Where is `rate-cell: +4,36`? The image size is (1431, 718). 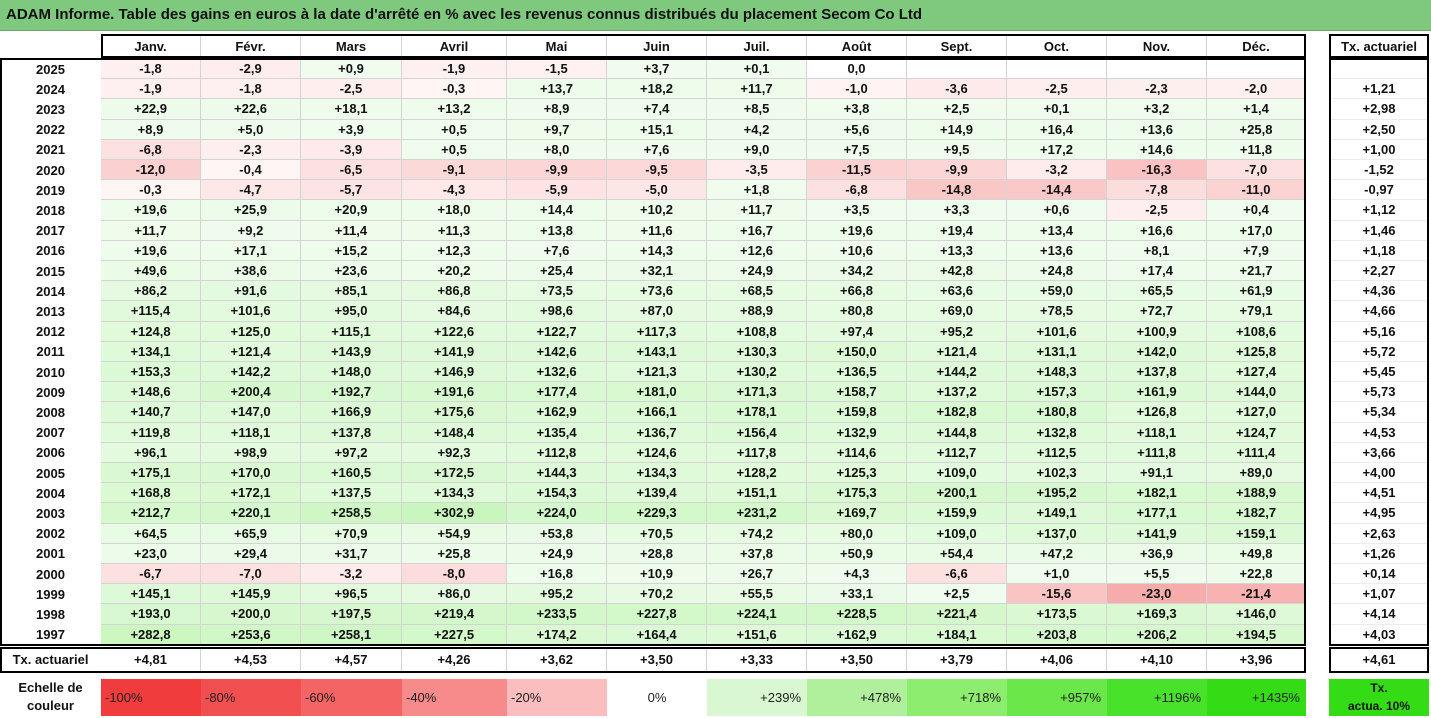 rate-cell: +4,36 is located at coordinates (1379, 291).